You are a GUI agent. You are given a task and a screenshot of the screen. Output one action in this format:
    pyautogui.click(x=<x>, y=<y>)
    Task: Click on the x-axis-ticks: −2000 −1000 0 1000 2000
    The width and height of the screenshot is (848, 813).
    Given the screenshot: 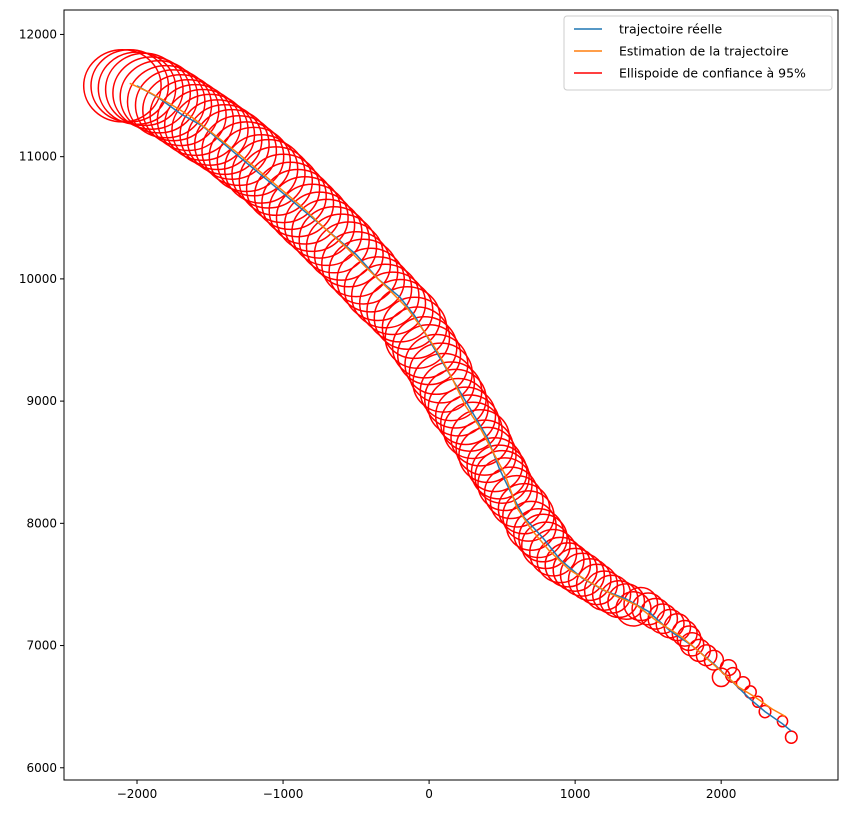 What is the action you would take?
    pyautogui.click(x=427, y=790)
    